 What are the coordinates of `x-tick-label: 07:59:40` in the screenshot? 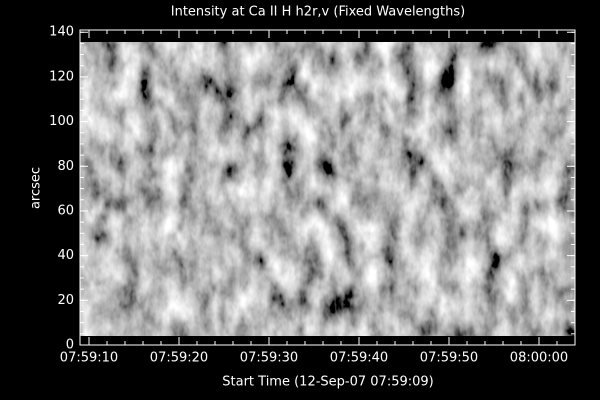 It's located at (359, 358).